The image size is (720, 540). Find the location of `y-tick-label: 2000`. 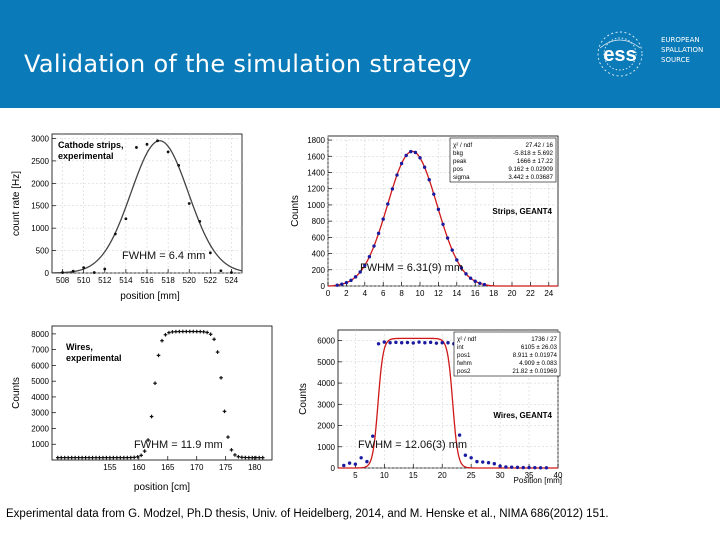

y-tick-label: 2000 is located at coordinates (40, 428).